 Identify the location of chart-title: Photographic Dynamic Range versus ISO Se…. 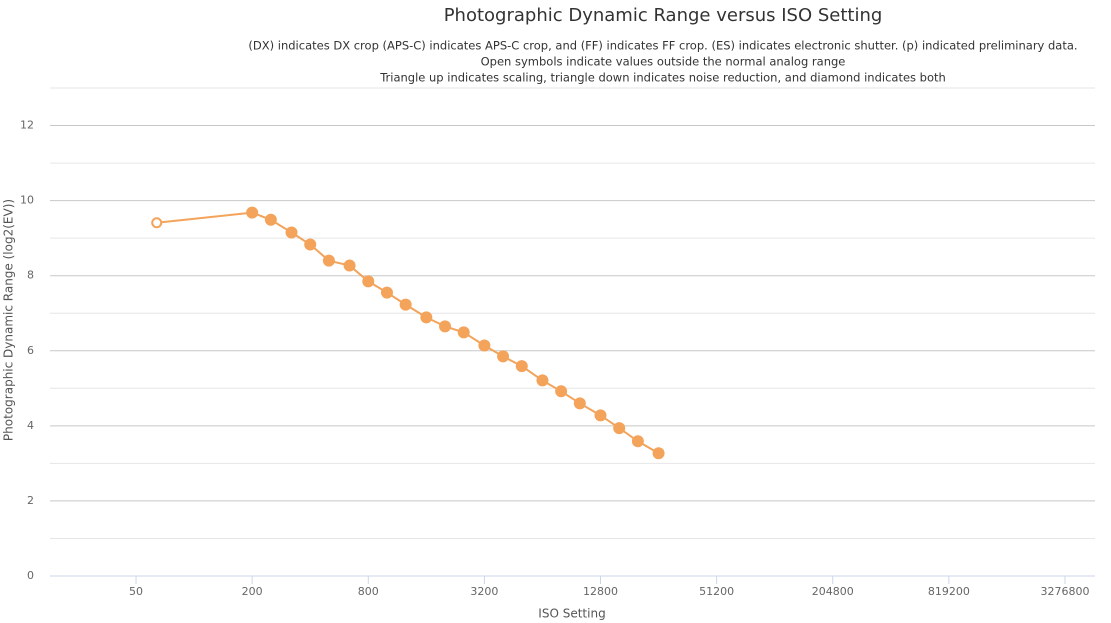
(663, 15).